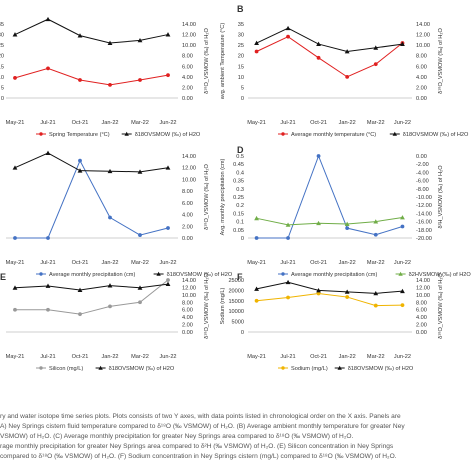 The width and height of the screenshot is (474, 474). I want to click on x-tick-label: Jan-22, so click(109, 357).